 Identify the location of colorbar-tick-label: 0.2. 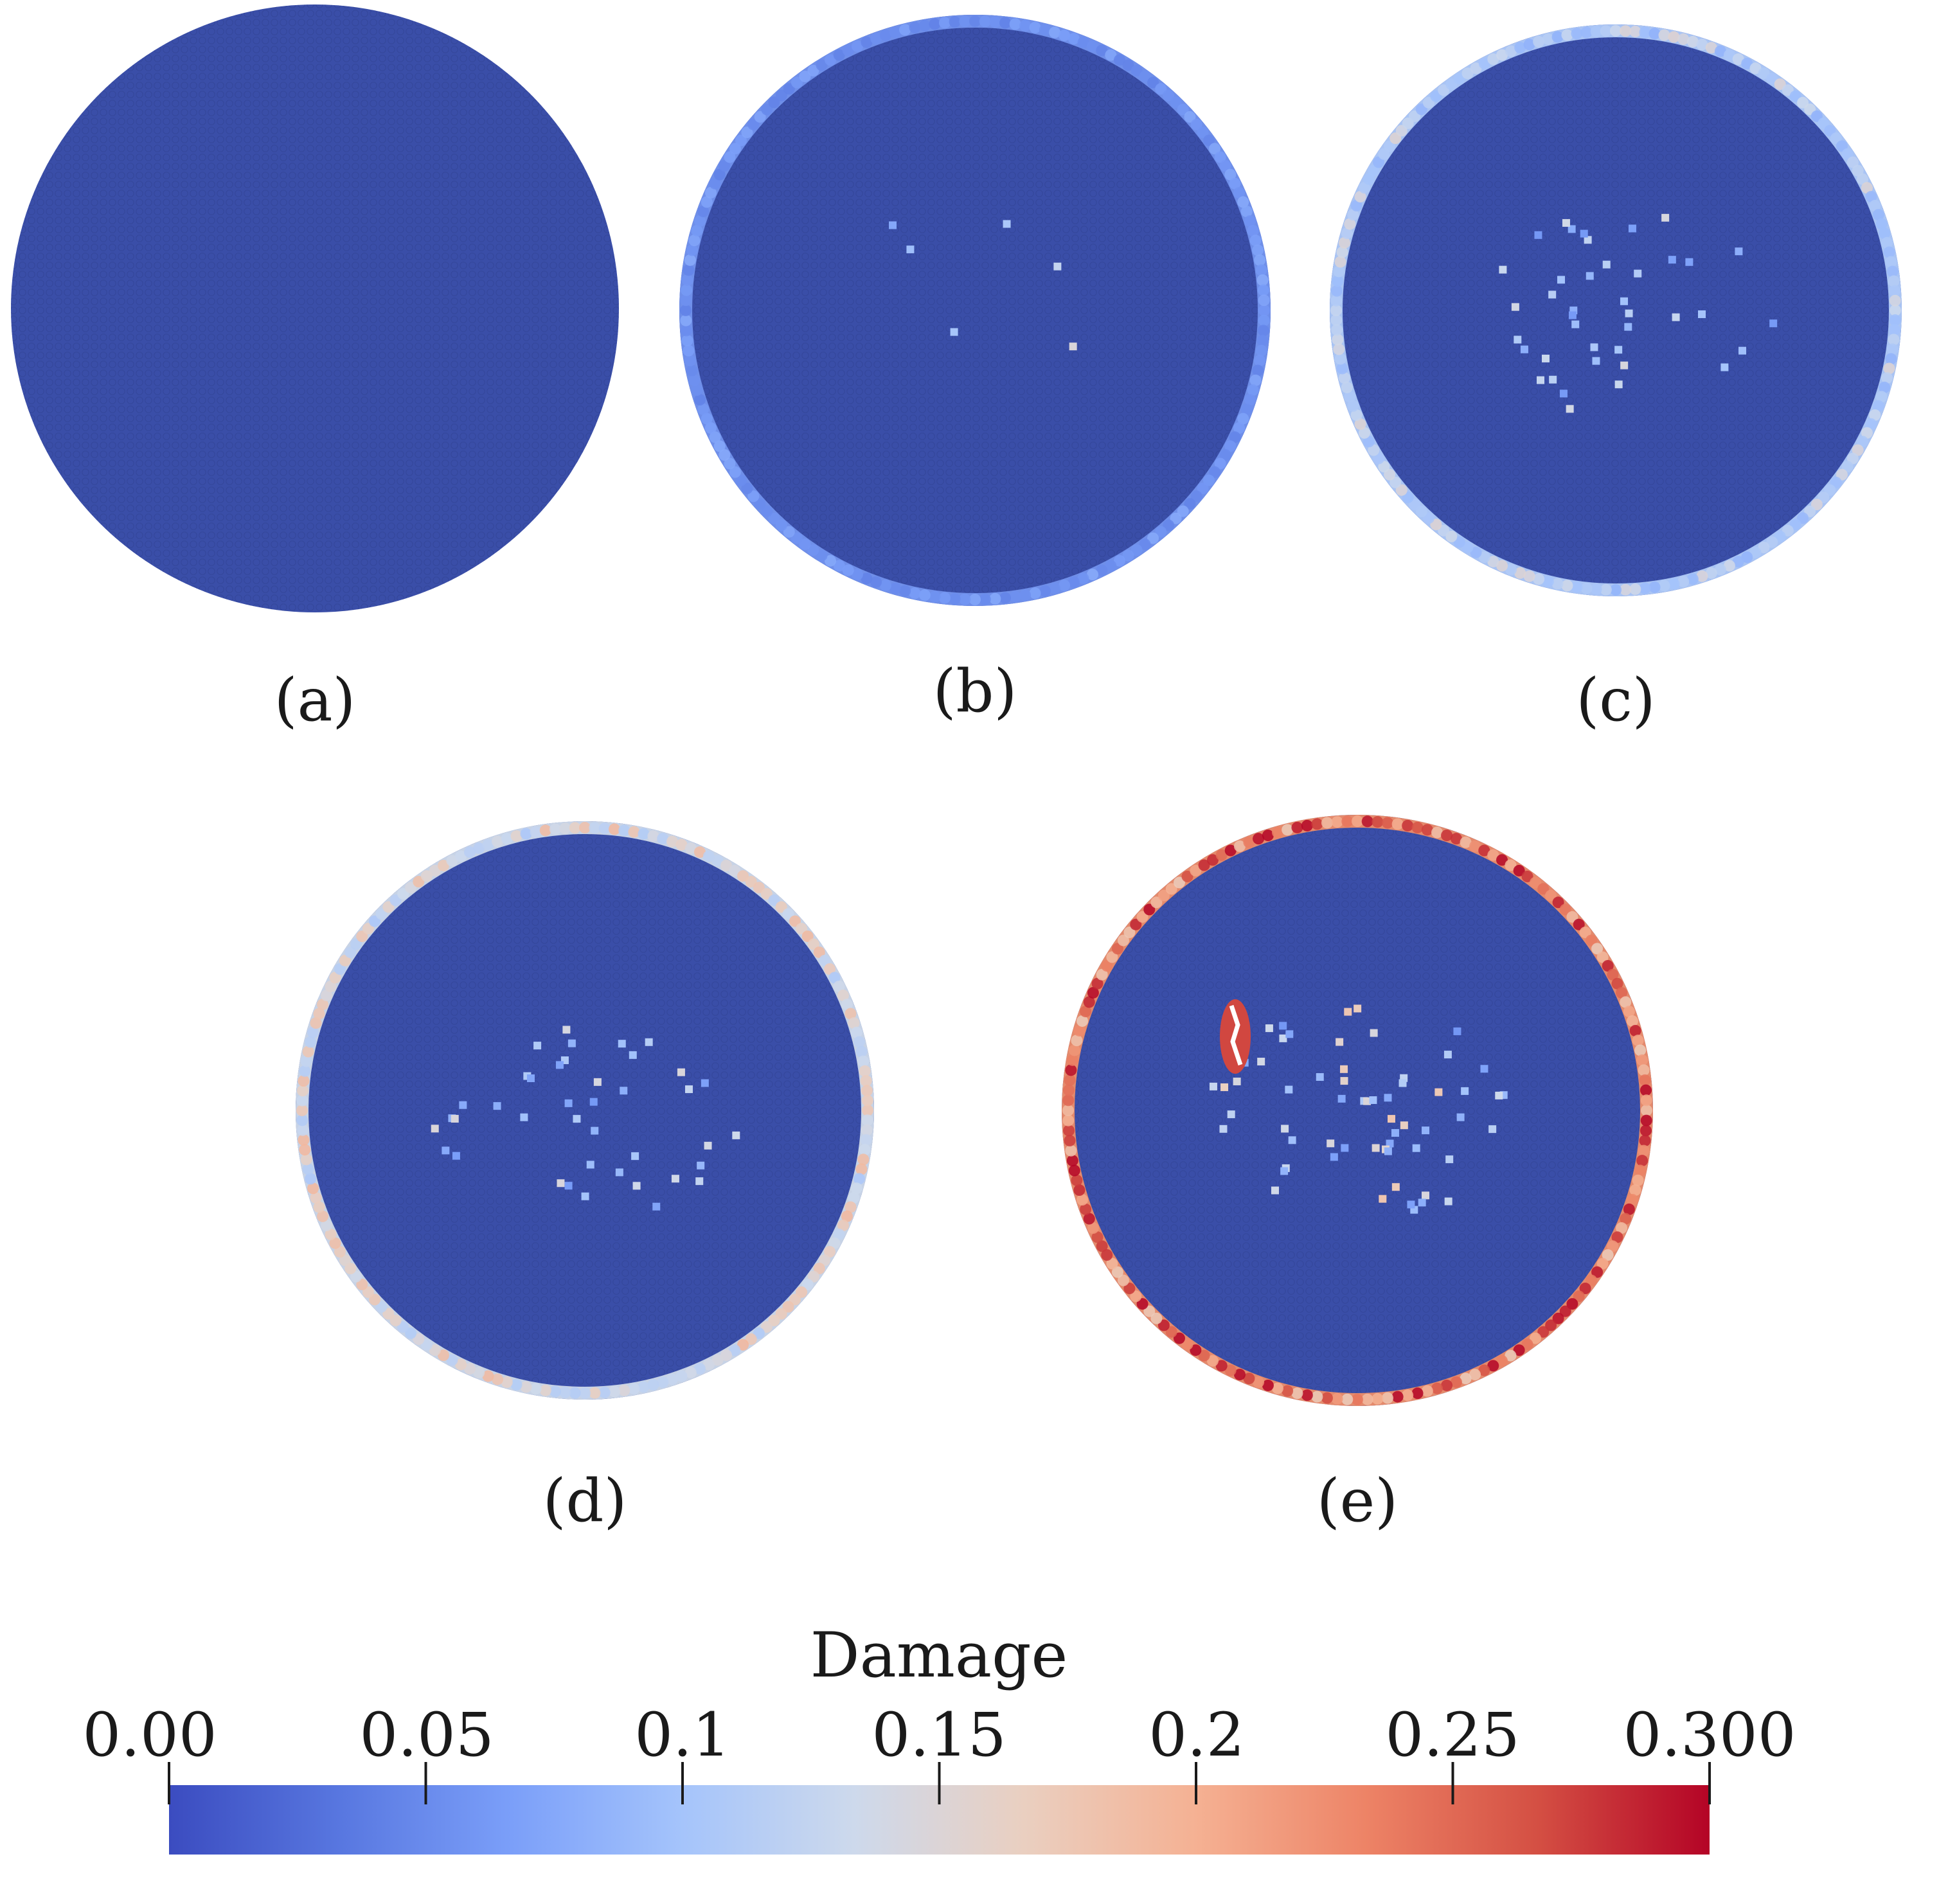
(1196, 1735).